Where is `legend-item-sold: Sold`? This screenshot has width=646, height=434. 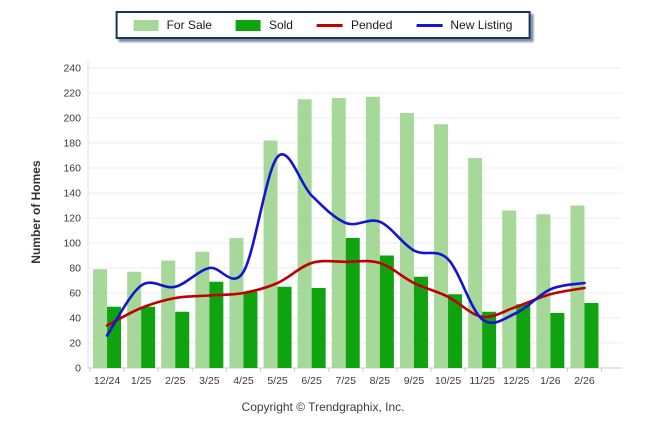
legend-item-sold: Sold is located at coordinates (264, 25).